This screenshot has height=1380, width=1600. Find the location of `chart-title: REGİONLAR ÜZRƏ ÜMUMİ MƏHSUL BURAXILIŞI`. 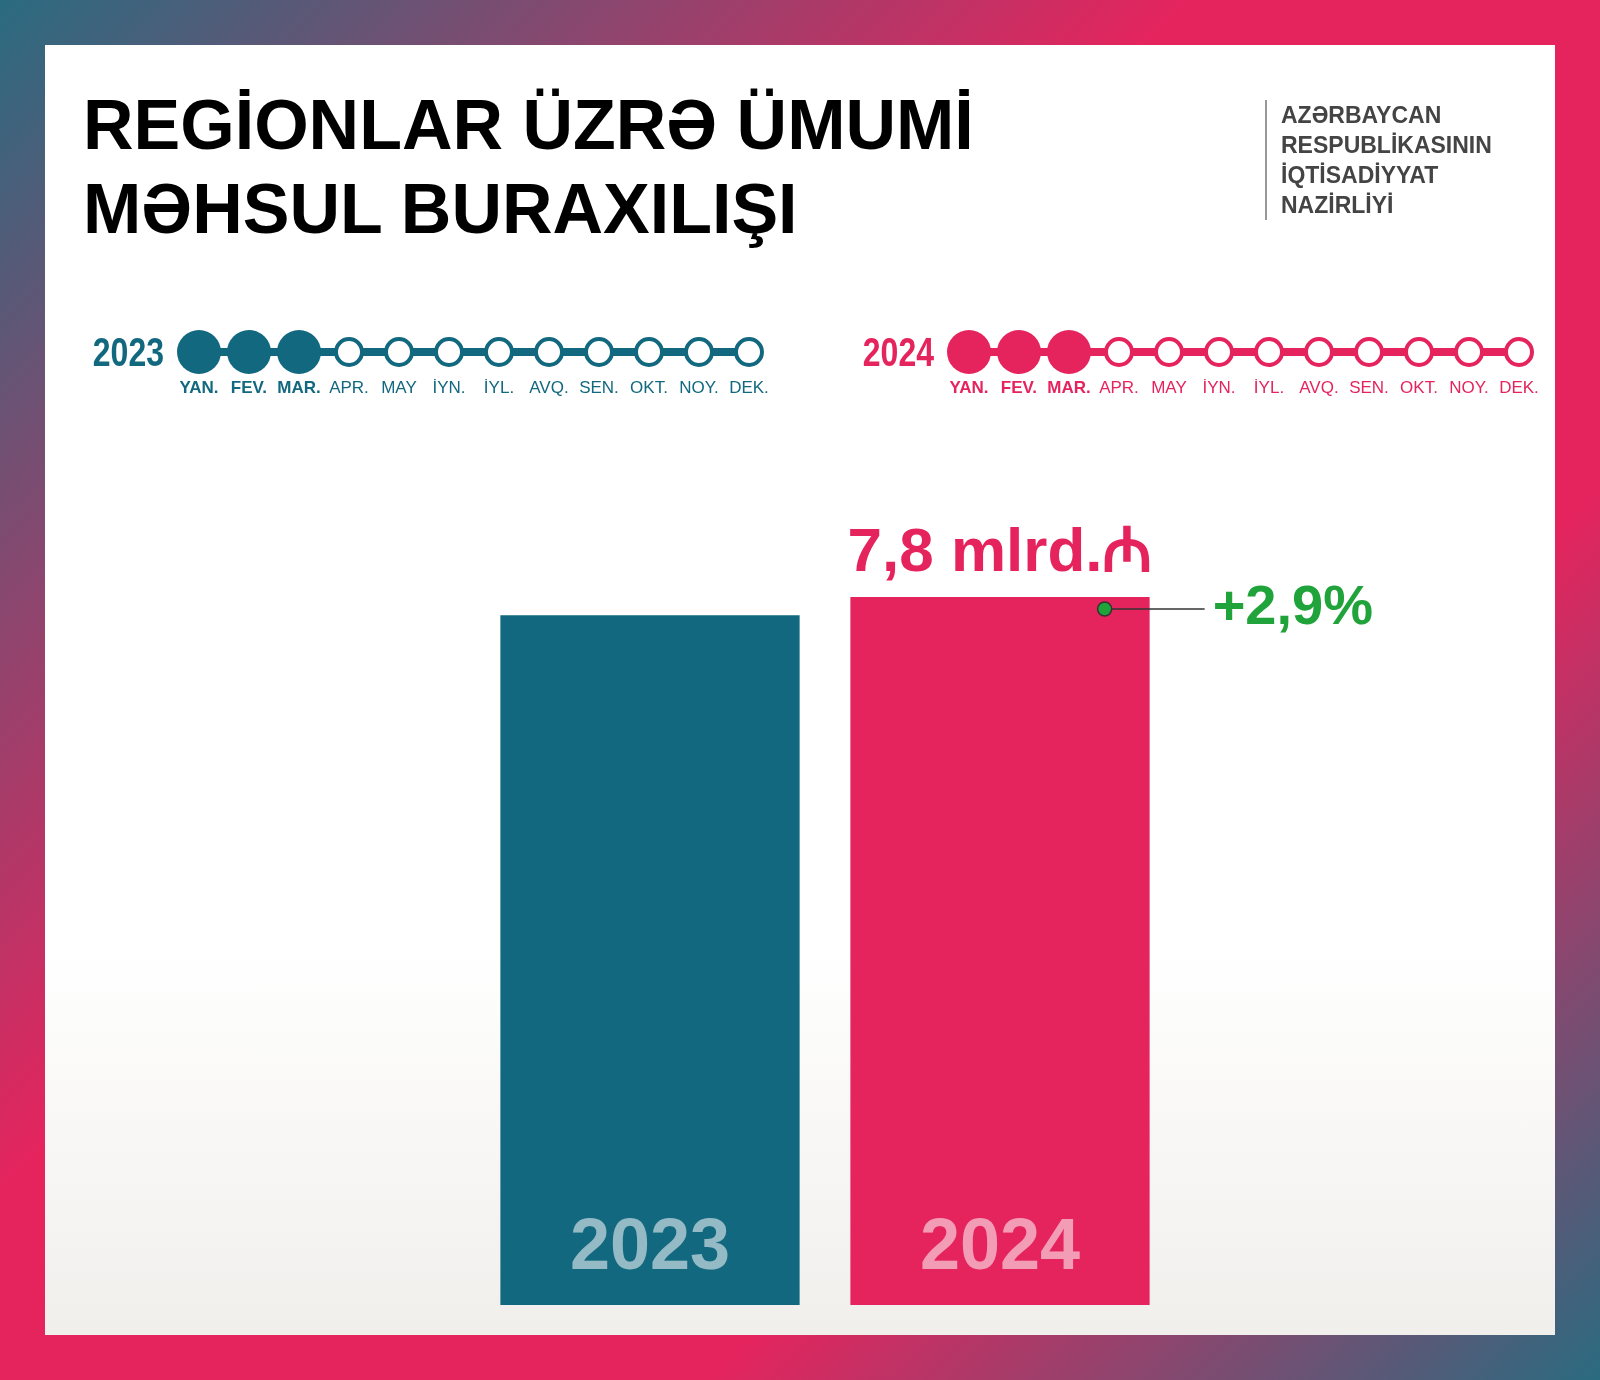

chart-title: REGİONLAR ÜZRƏ ÜMUMİ MƏHSUL BURAXILIŞI is located at coordinates (529, 167).